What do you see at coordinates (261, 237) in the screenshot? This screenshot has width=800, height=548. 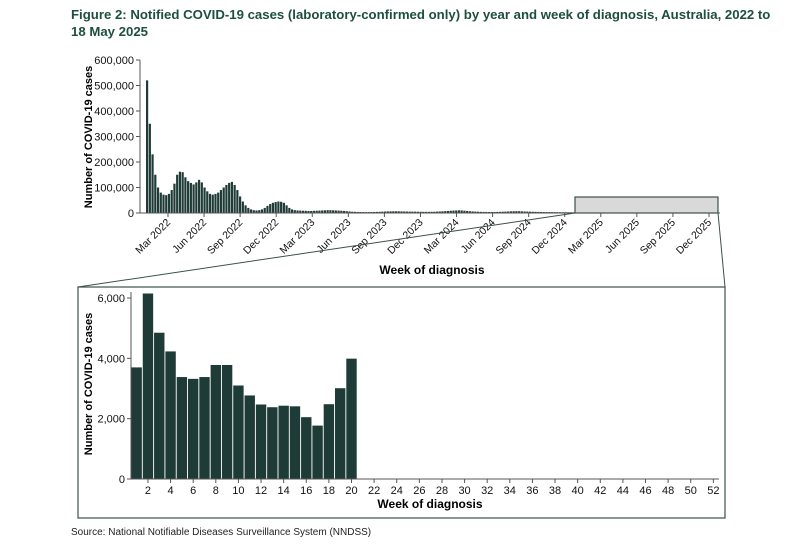 I see `top-x-tick-label: Dec 2022` at bounding box center [261, 237].